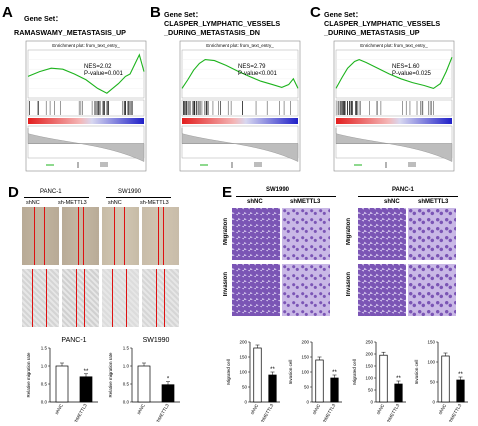  Describe the element at coordinates (86, 121) in the screenshot. I see `ranking-color-bar` at that location.